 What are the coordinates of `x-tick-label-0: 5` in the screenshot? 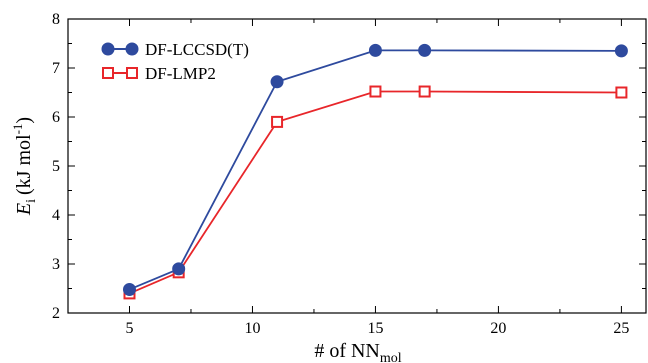 It's located at (129, 328).